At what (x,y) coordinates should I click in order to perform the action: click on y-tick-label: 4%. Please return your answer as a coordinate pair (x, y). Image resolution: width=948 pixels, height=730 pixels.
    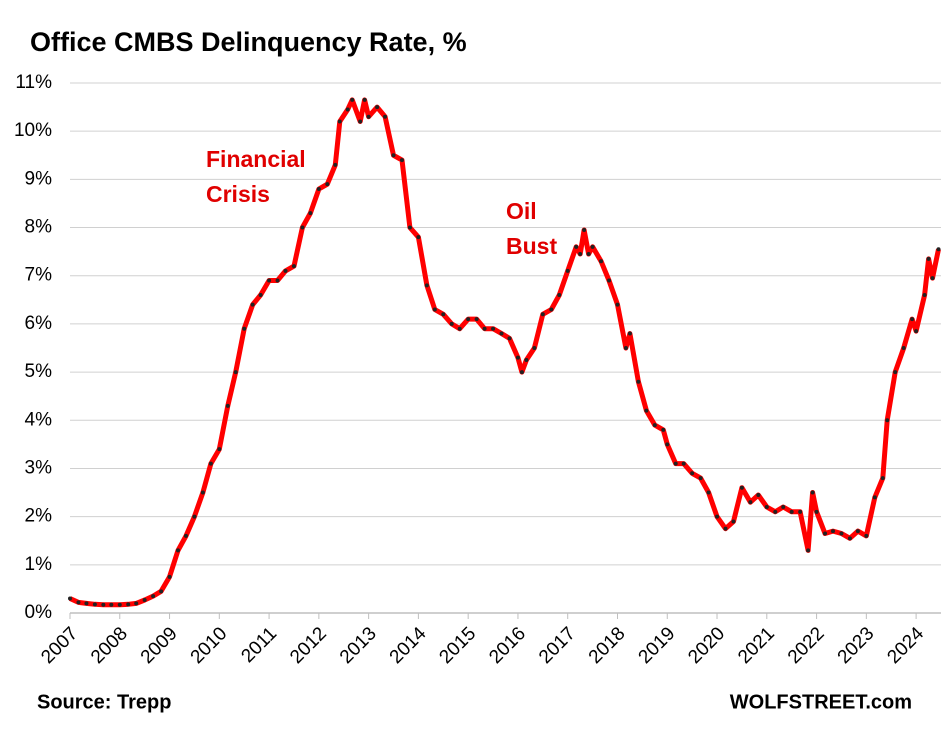
    Looking at the image, I should click on (39, 419).